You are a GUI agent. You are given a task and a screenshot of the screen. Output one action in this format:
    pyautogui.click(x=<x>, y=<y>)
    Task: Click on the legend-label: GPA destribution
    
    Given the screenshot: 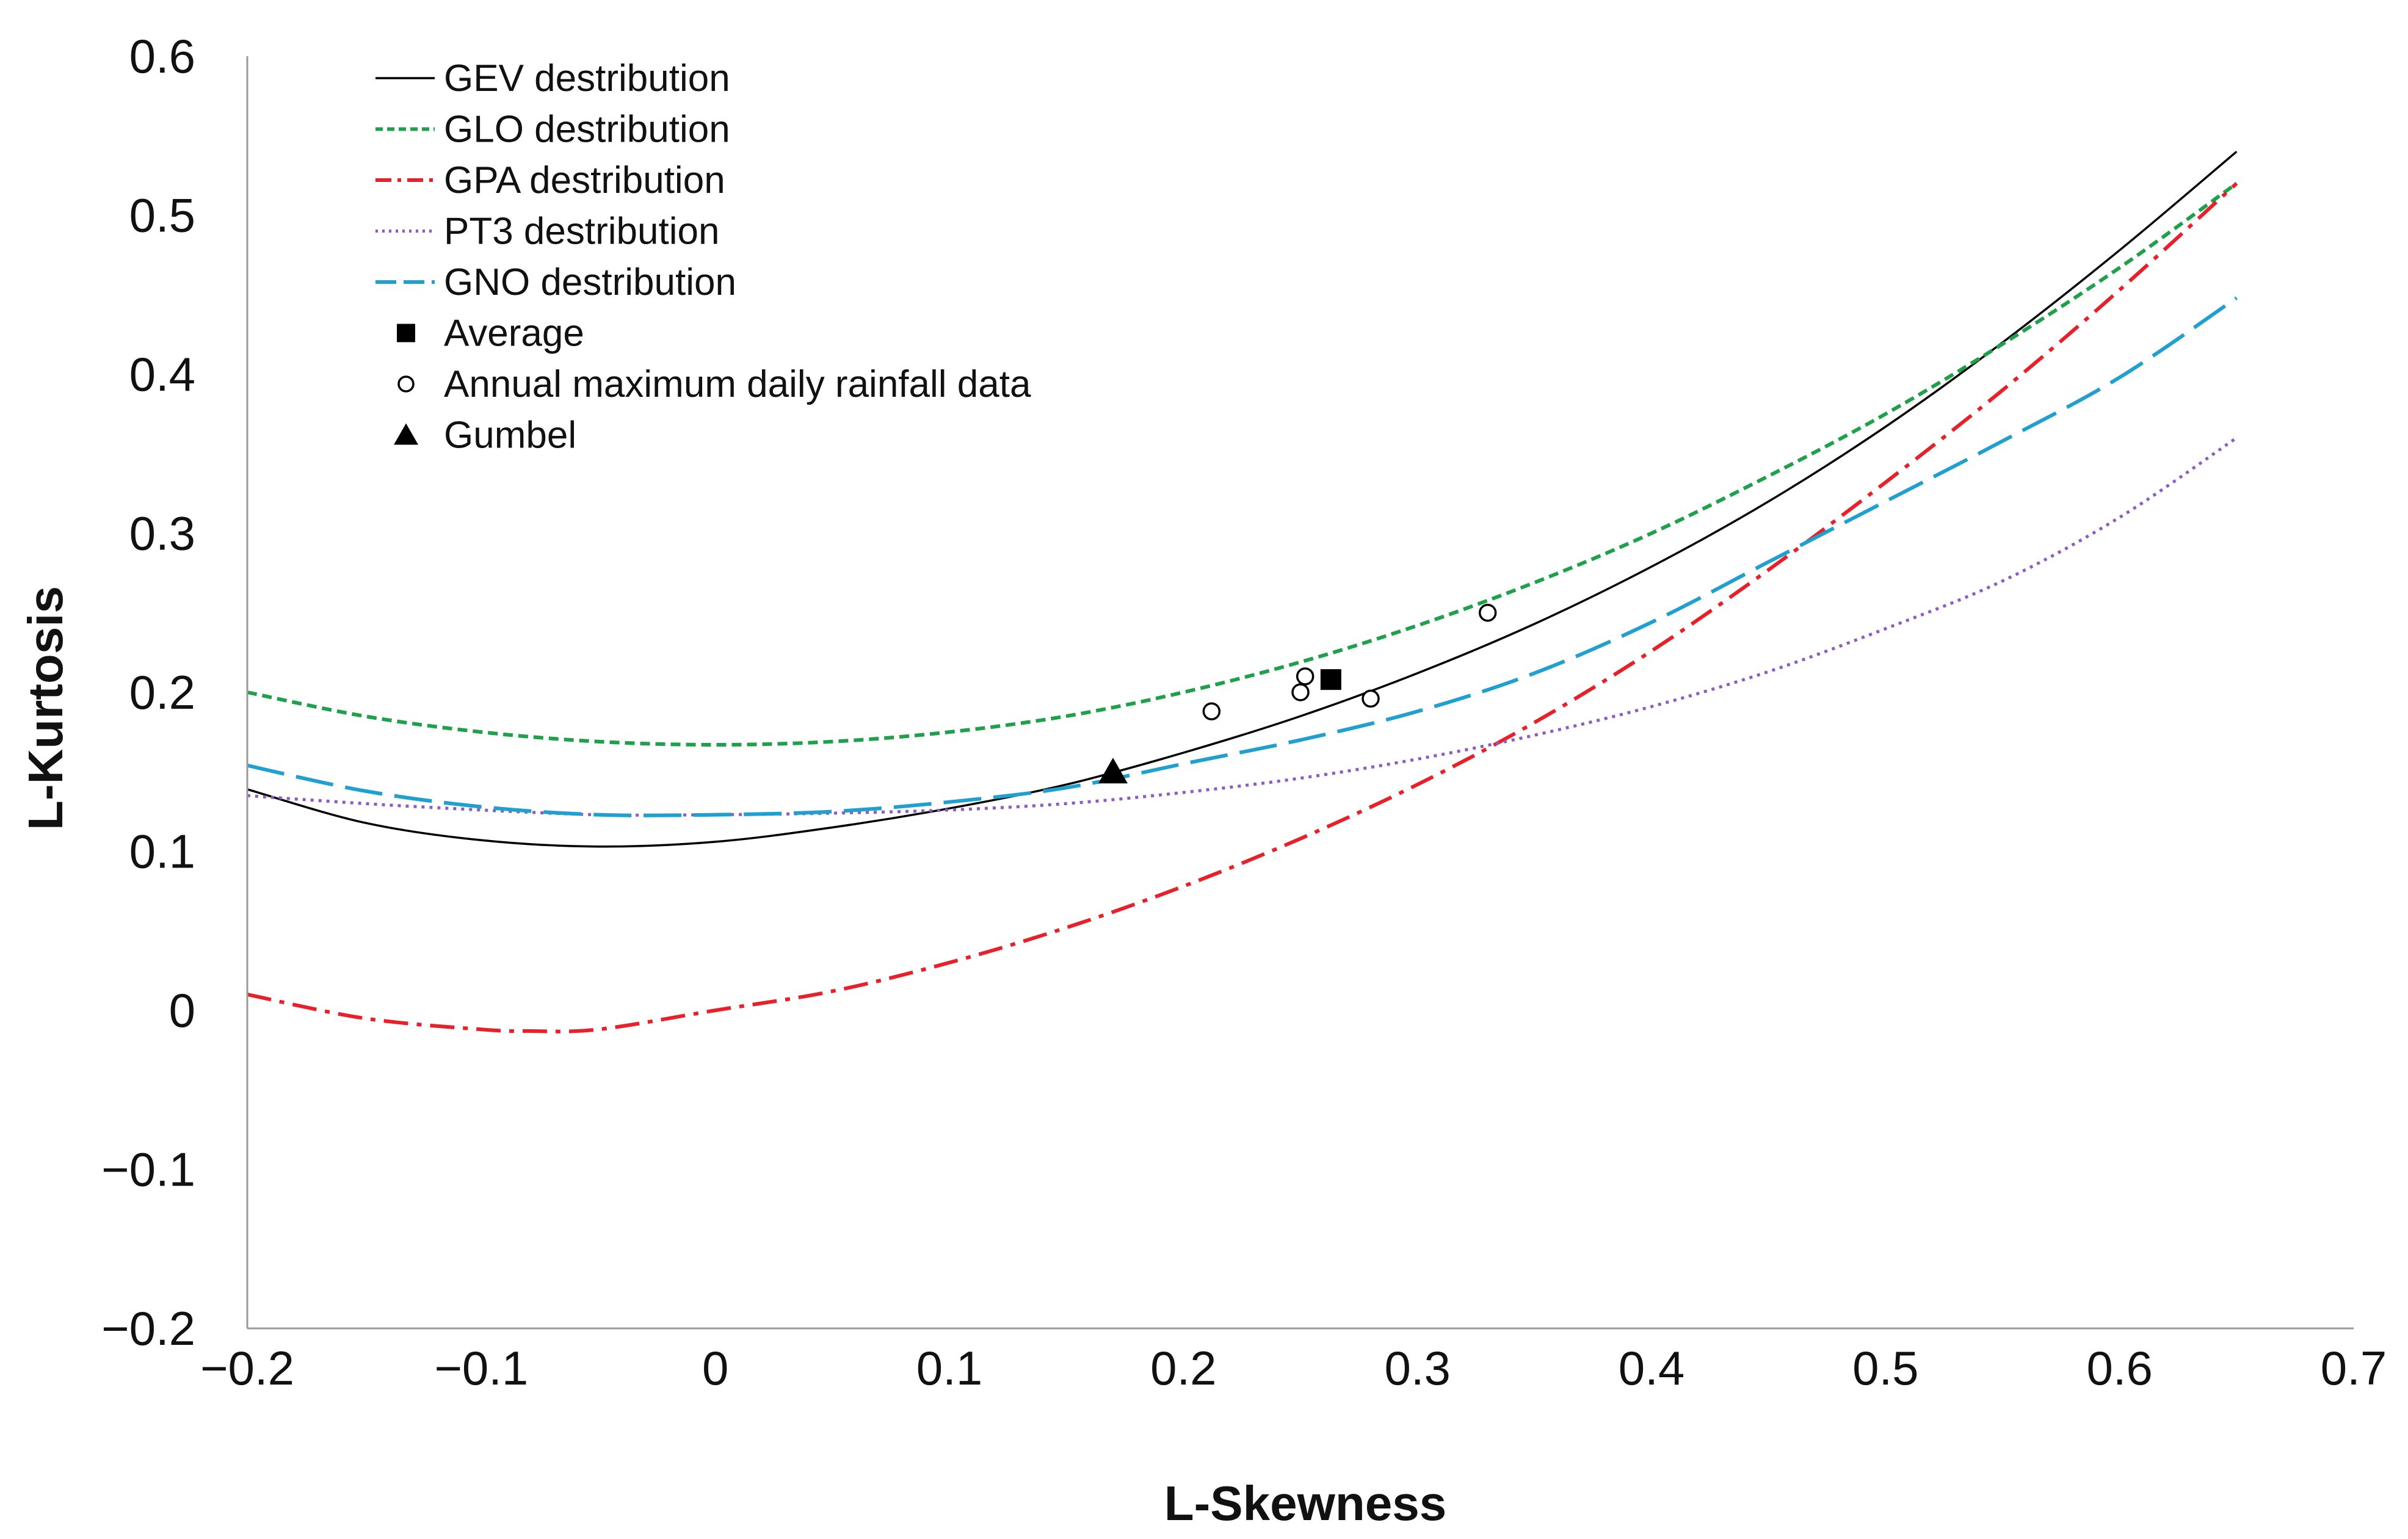 What is the action you would take?
    pyautogui.click(x=584, y=180)
    